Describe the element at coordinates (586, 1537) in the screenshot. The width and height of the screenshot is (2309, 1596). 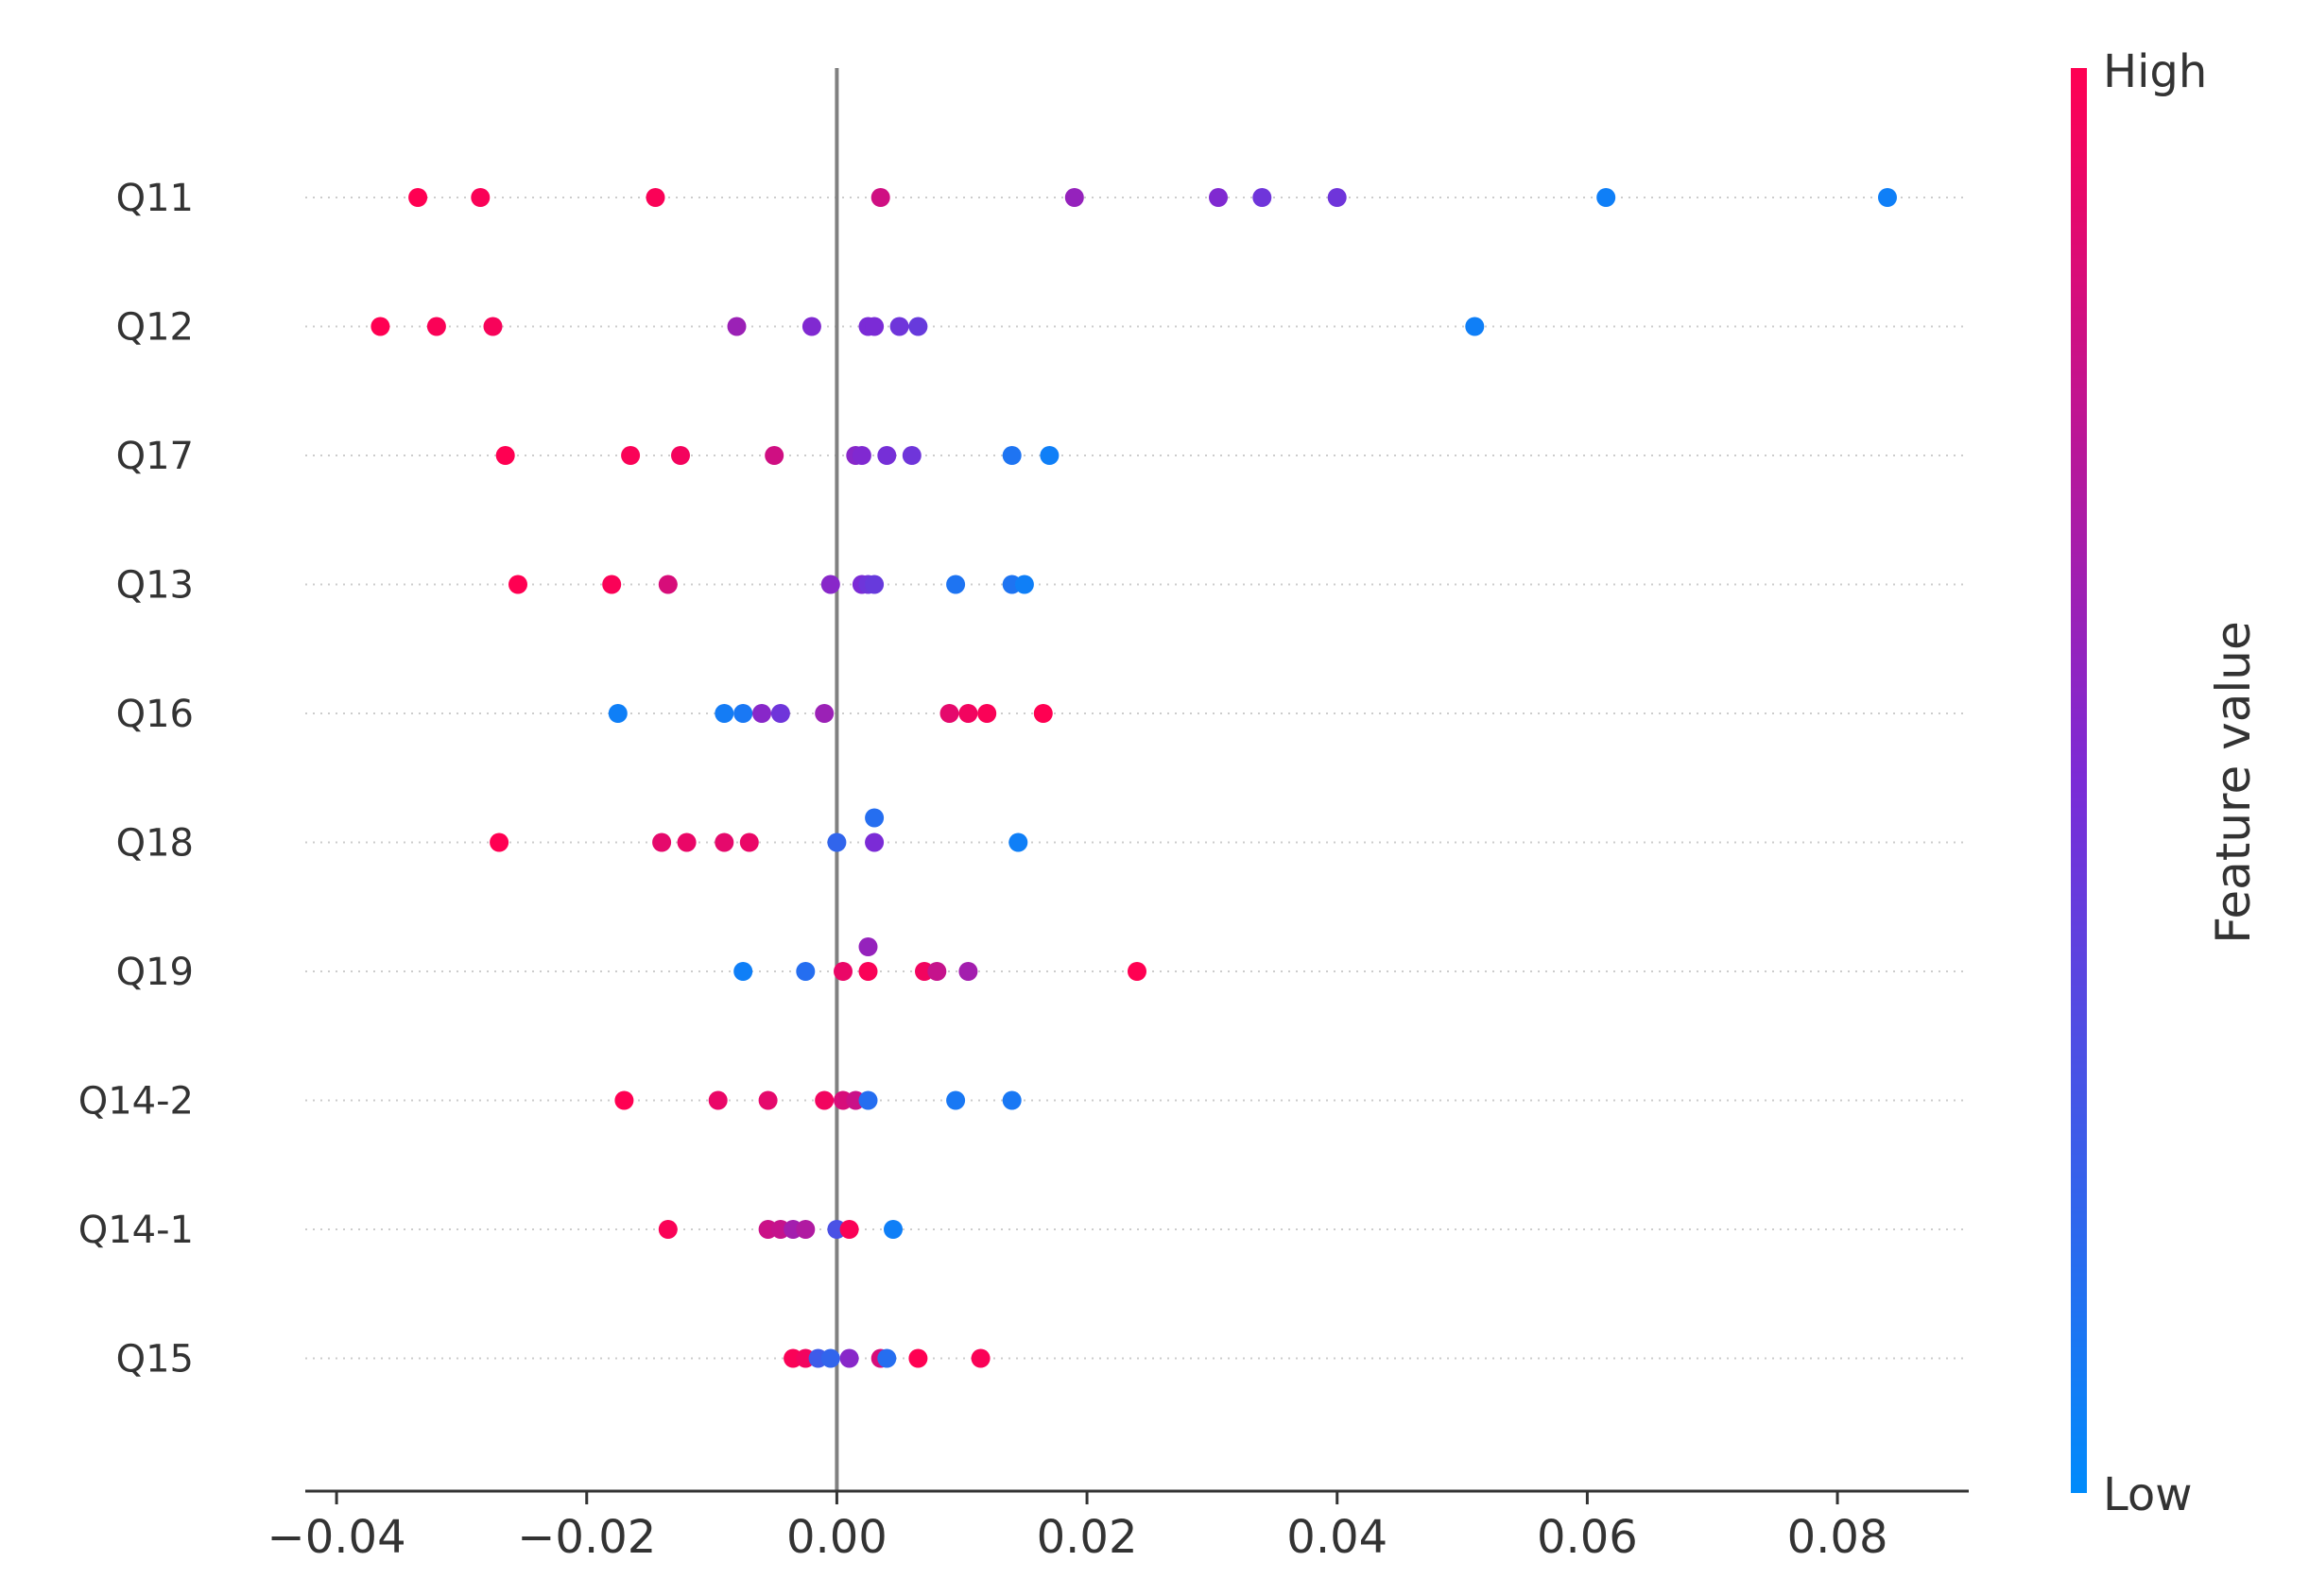
I see `x-tick-label: −0.02` at that location.